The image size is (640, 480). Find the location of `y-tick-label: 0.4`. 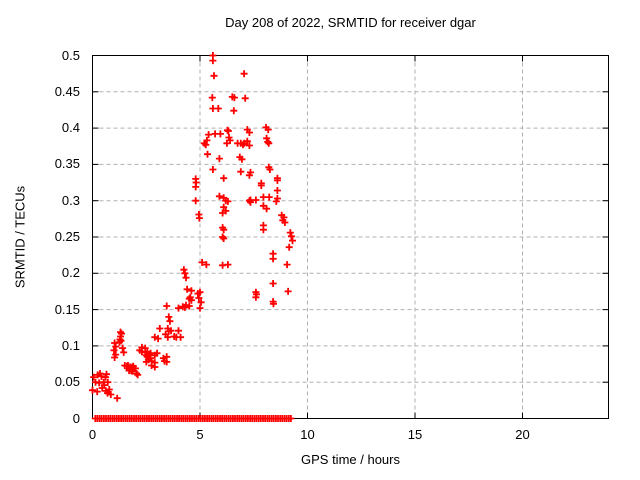

y-tick-label: 0.4 is located at coordinates (70, 128).